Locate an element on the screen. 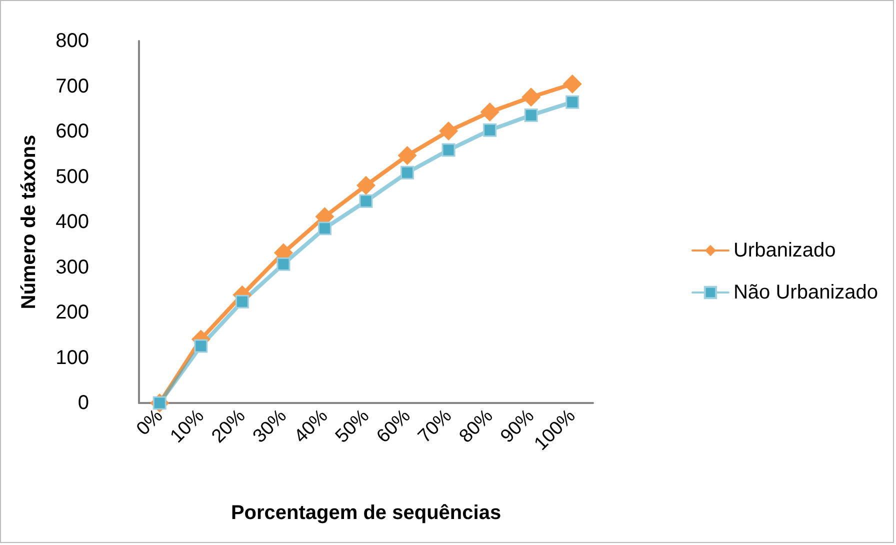 The image size is (896, 545). y-tick-label: 800 is located at coordinates (72, 41).